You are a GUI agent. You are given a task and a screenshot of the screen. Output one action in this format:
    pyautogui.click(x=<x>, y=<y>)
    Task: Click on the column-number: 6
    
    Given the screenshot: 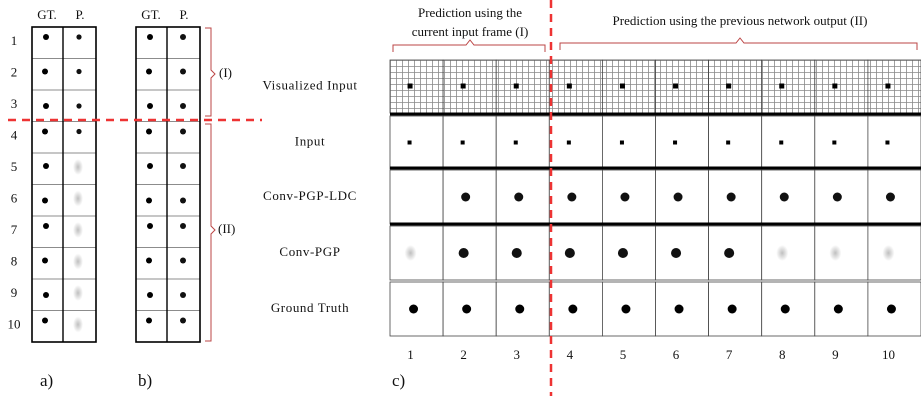 What is the action you would take?
    pyautogui.click(x=676, y=354)
    